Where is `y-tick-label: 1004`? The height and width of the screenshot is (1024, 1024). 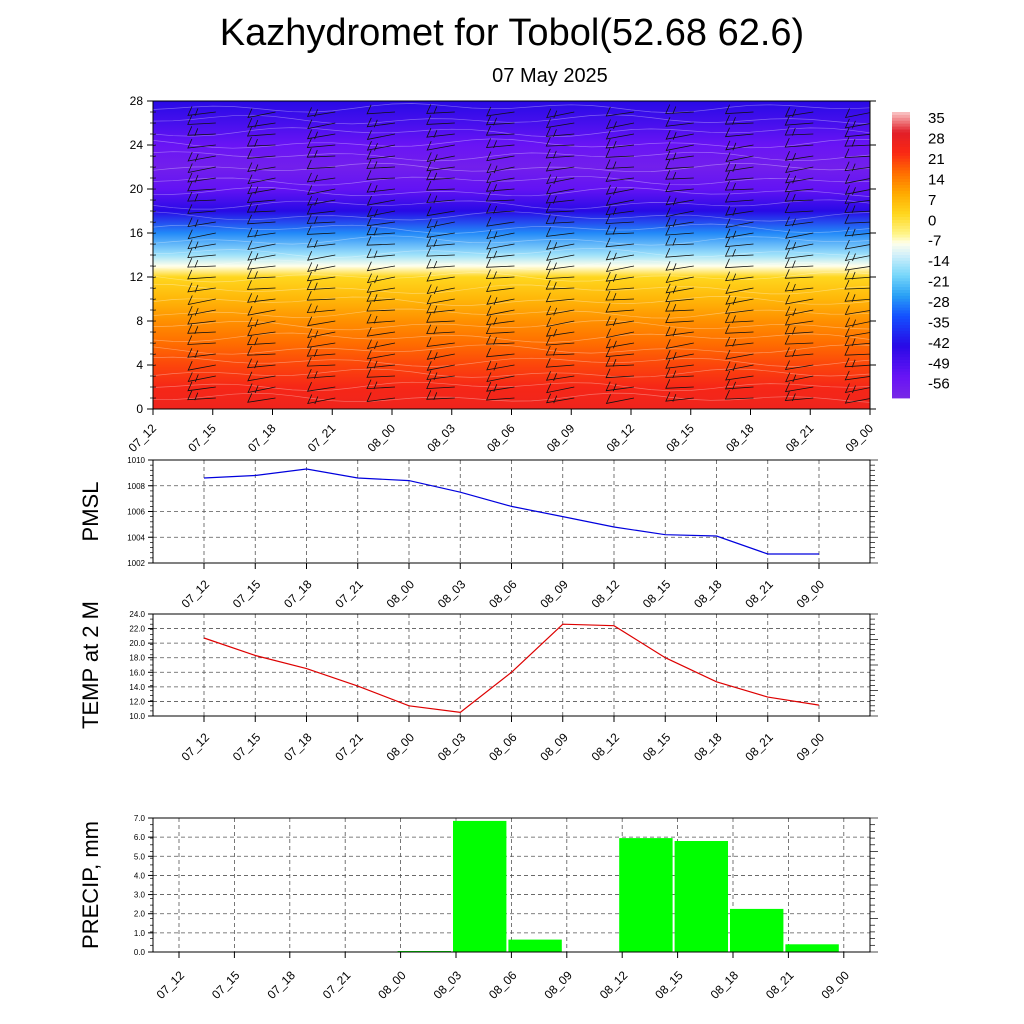 y-tick-label: 1004 is located at coordinates (136, 537).